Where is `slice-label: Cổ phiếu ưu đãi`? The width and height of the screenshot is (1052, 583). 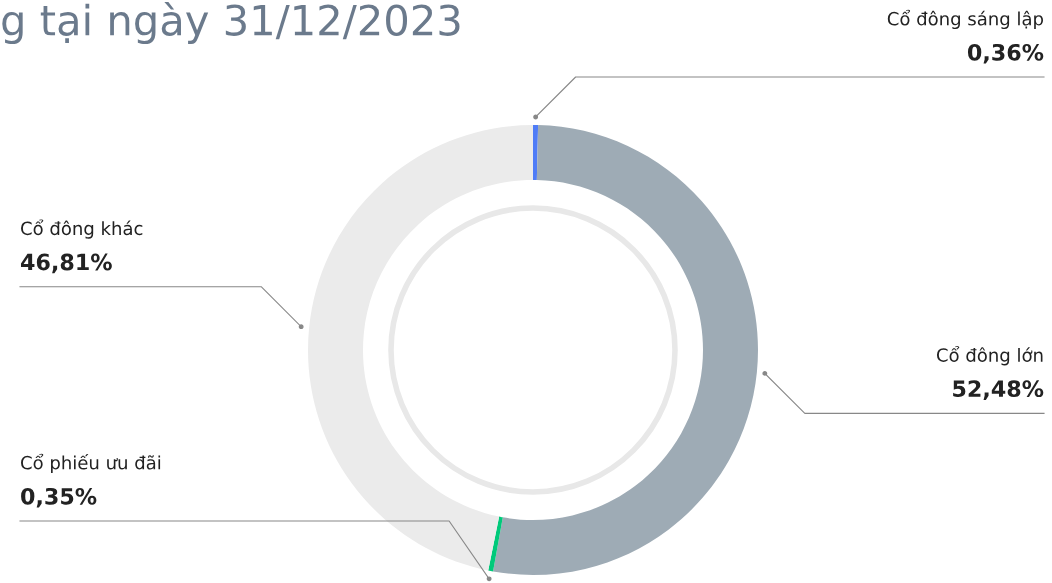 slice-label: Cổ phiếu ưu đãi is located at coordinates (91, 463).